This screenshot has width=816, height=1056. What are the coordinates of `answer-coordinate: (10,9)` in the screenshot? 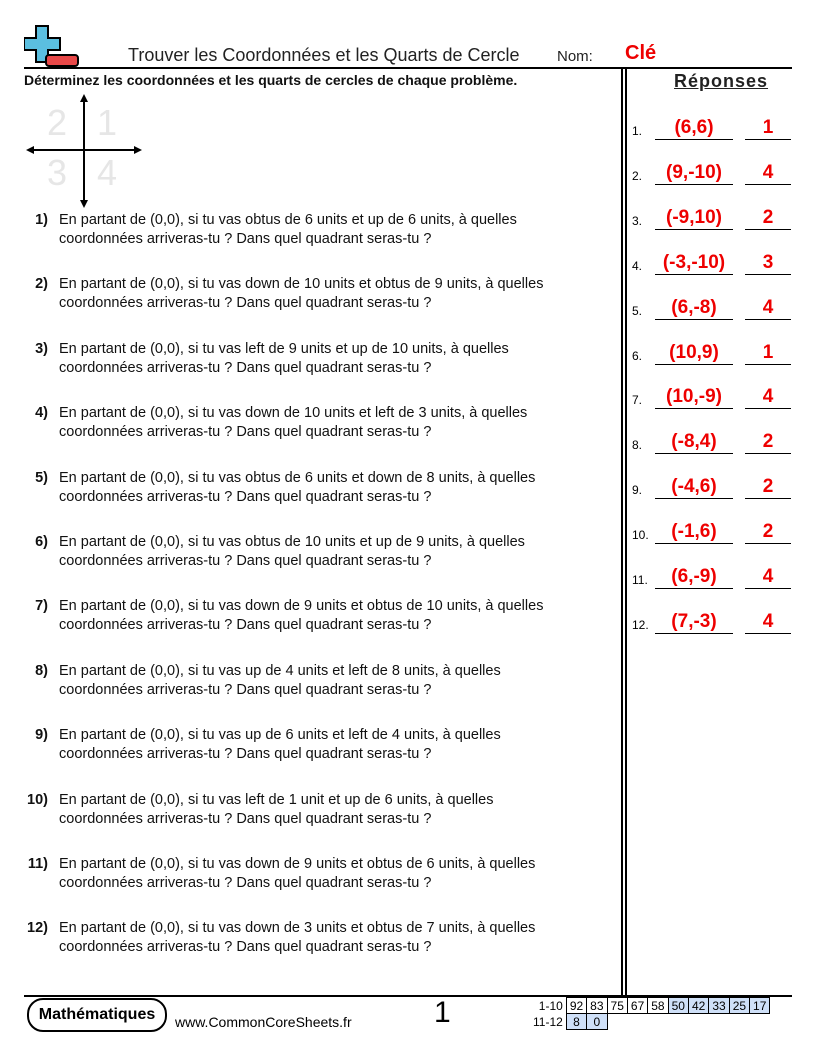 It's located at (694, 353).